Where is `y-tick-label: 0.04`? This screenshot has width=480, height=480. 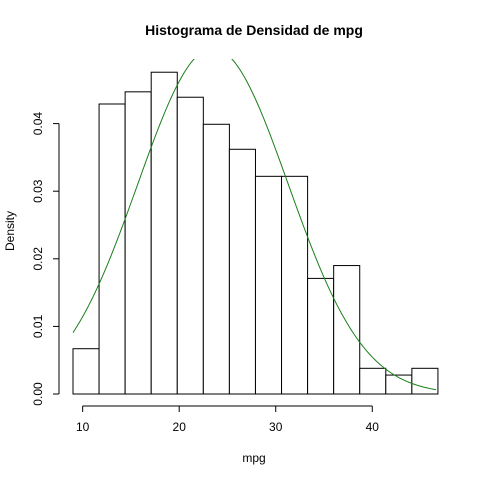
y-tick-label: 0.04 is located at coordinates (38, 124).